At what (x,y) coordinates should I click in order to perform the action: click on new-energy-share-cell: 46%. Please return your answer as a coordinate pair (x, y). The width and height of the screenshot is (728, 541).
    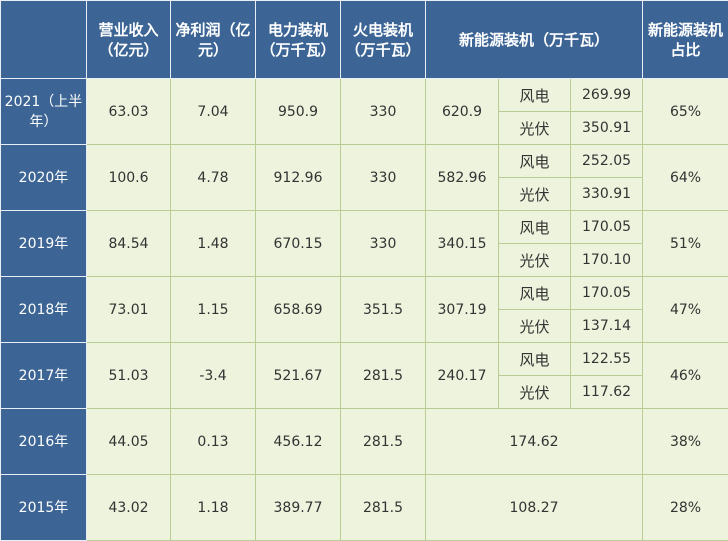
    Looking at the image, I should click on (685, 375).